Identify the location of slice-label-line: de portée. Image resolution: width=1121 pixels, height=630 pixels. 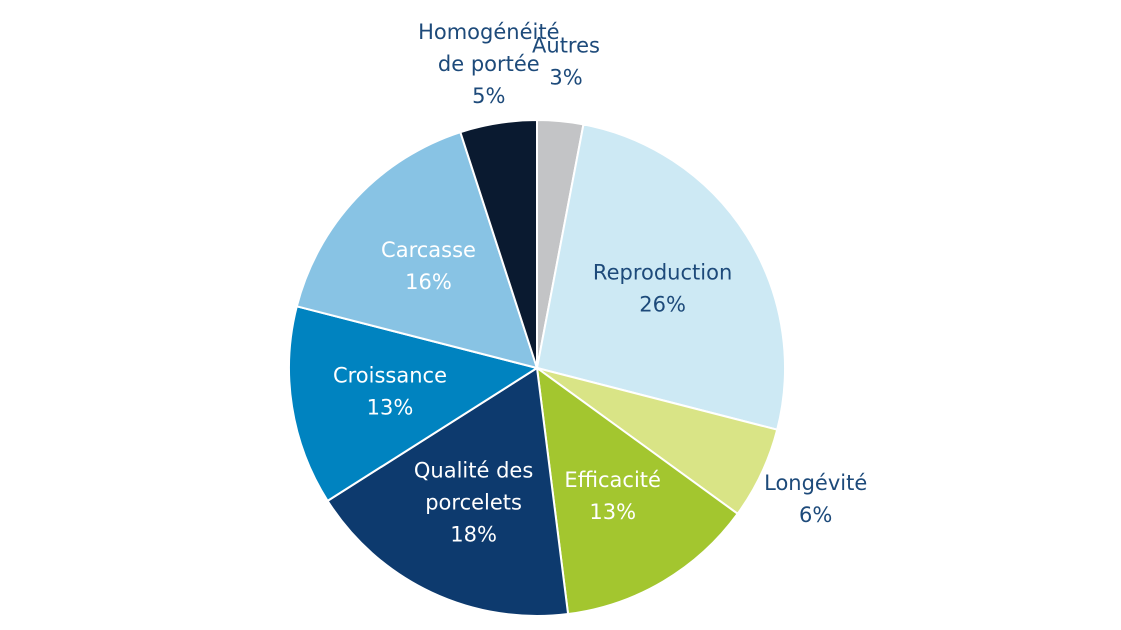
(489, 64).